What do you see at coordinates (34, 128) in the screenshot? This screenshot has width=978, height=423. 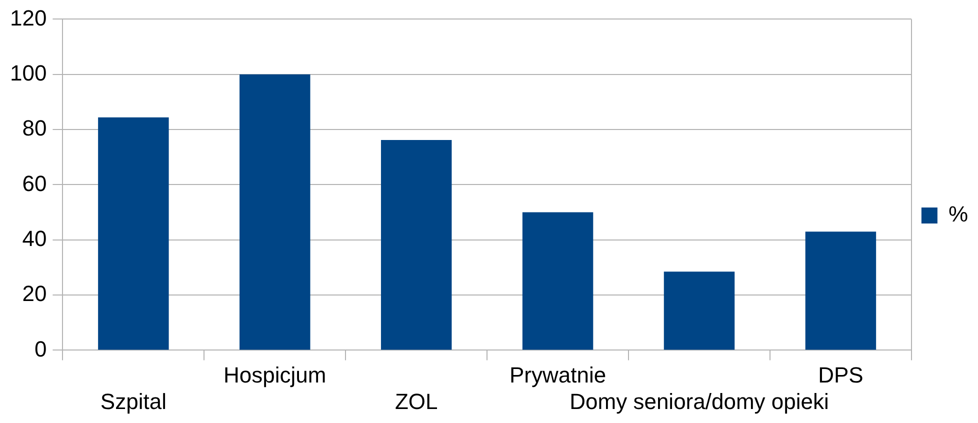 I see `y-tick-label: 80` at bounding box center [34, 128].